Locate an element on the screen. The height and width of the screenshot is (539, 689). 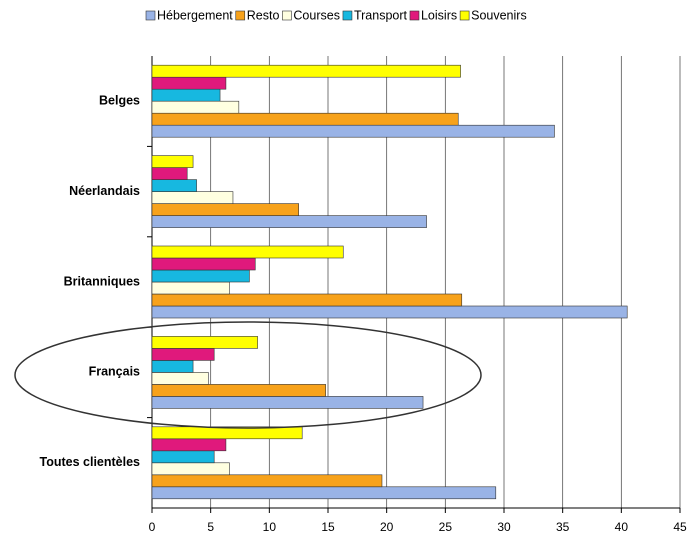
legend-label: Transport is located at coordinates (381, 15).